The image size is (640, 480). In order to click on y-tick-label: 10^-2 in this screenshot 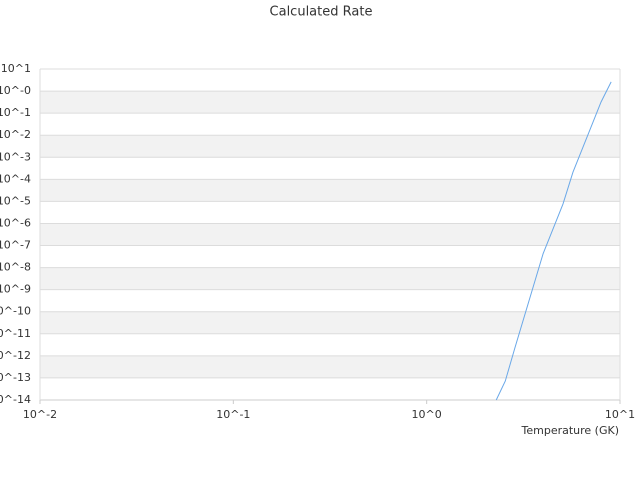, I will do `click(15, 134)`.